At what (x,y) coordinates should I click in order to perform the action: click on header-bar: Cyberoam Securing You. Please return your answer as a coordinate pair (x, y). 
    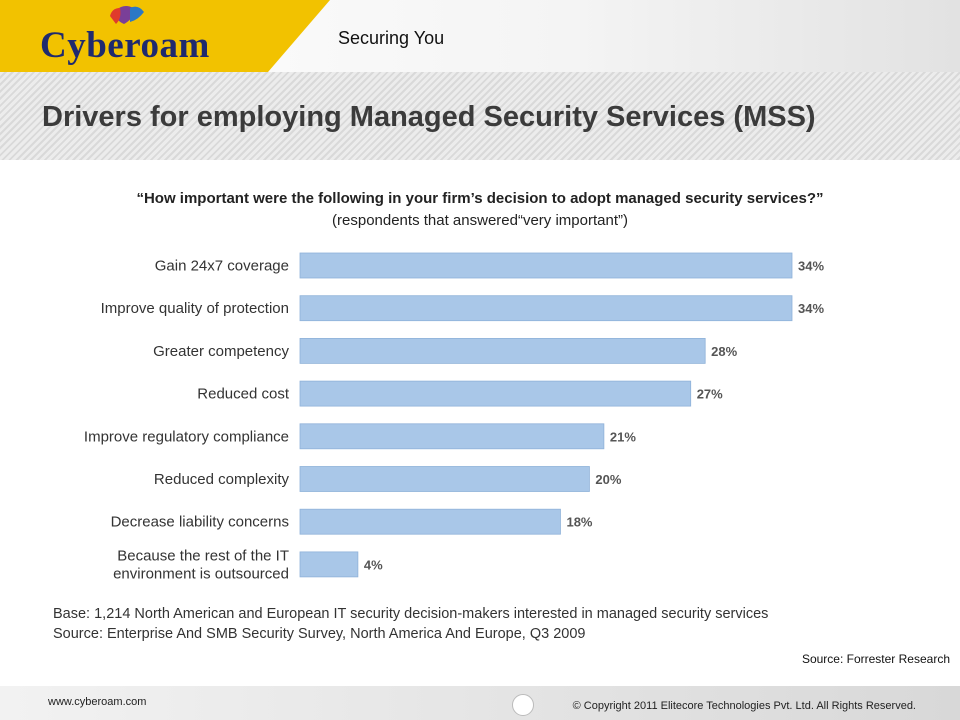
    Looking at the image, I should click on (480, 36).